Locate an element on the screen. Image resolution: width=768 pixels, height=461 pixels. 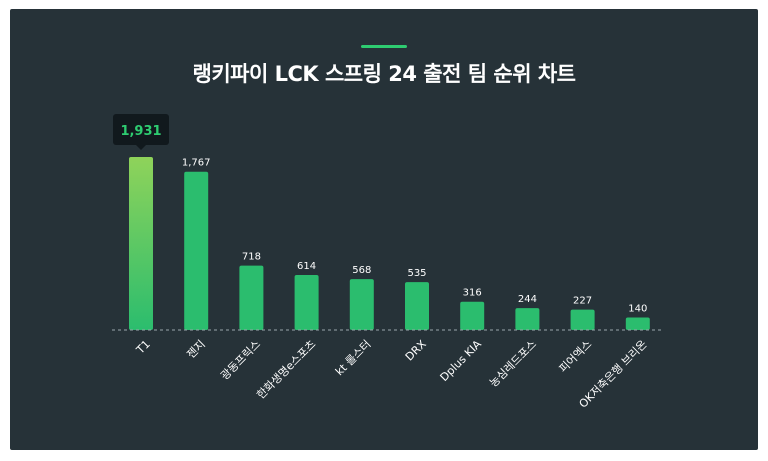
category-label-4: 한화생명e스포츠 is located at coordinates (286, 370).